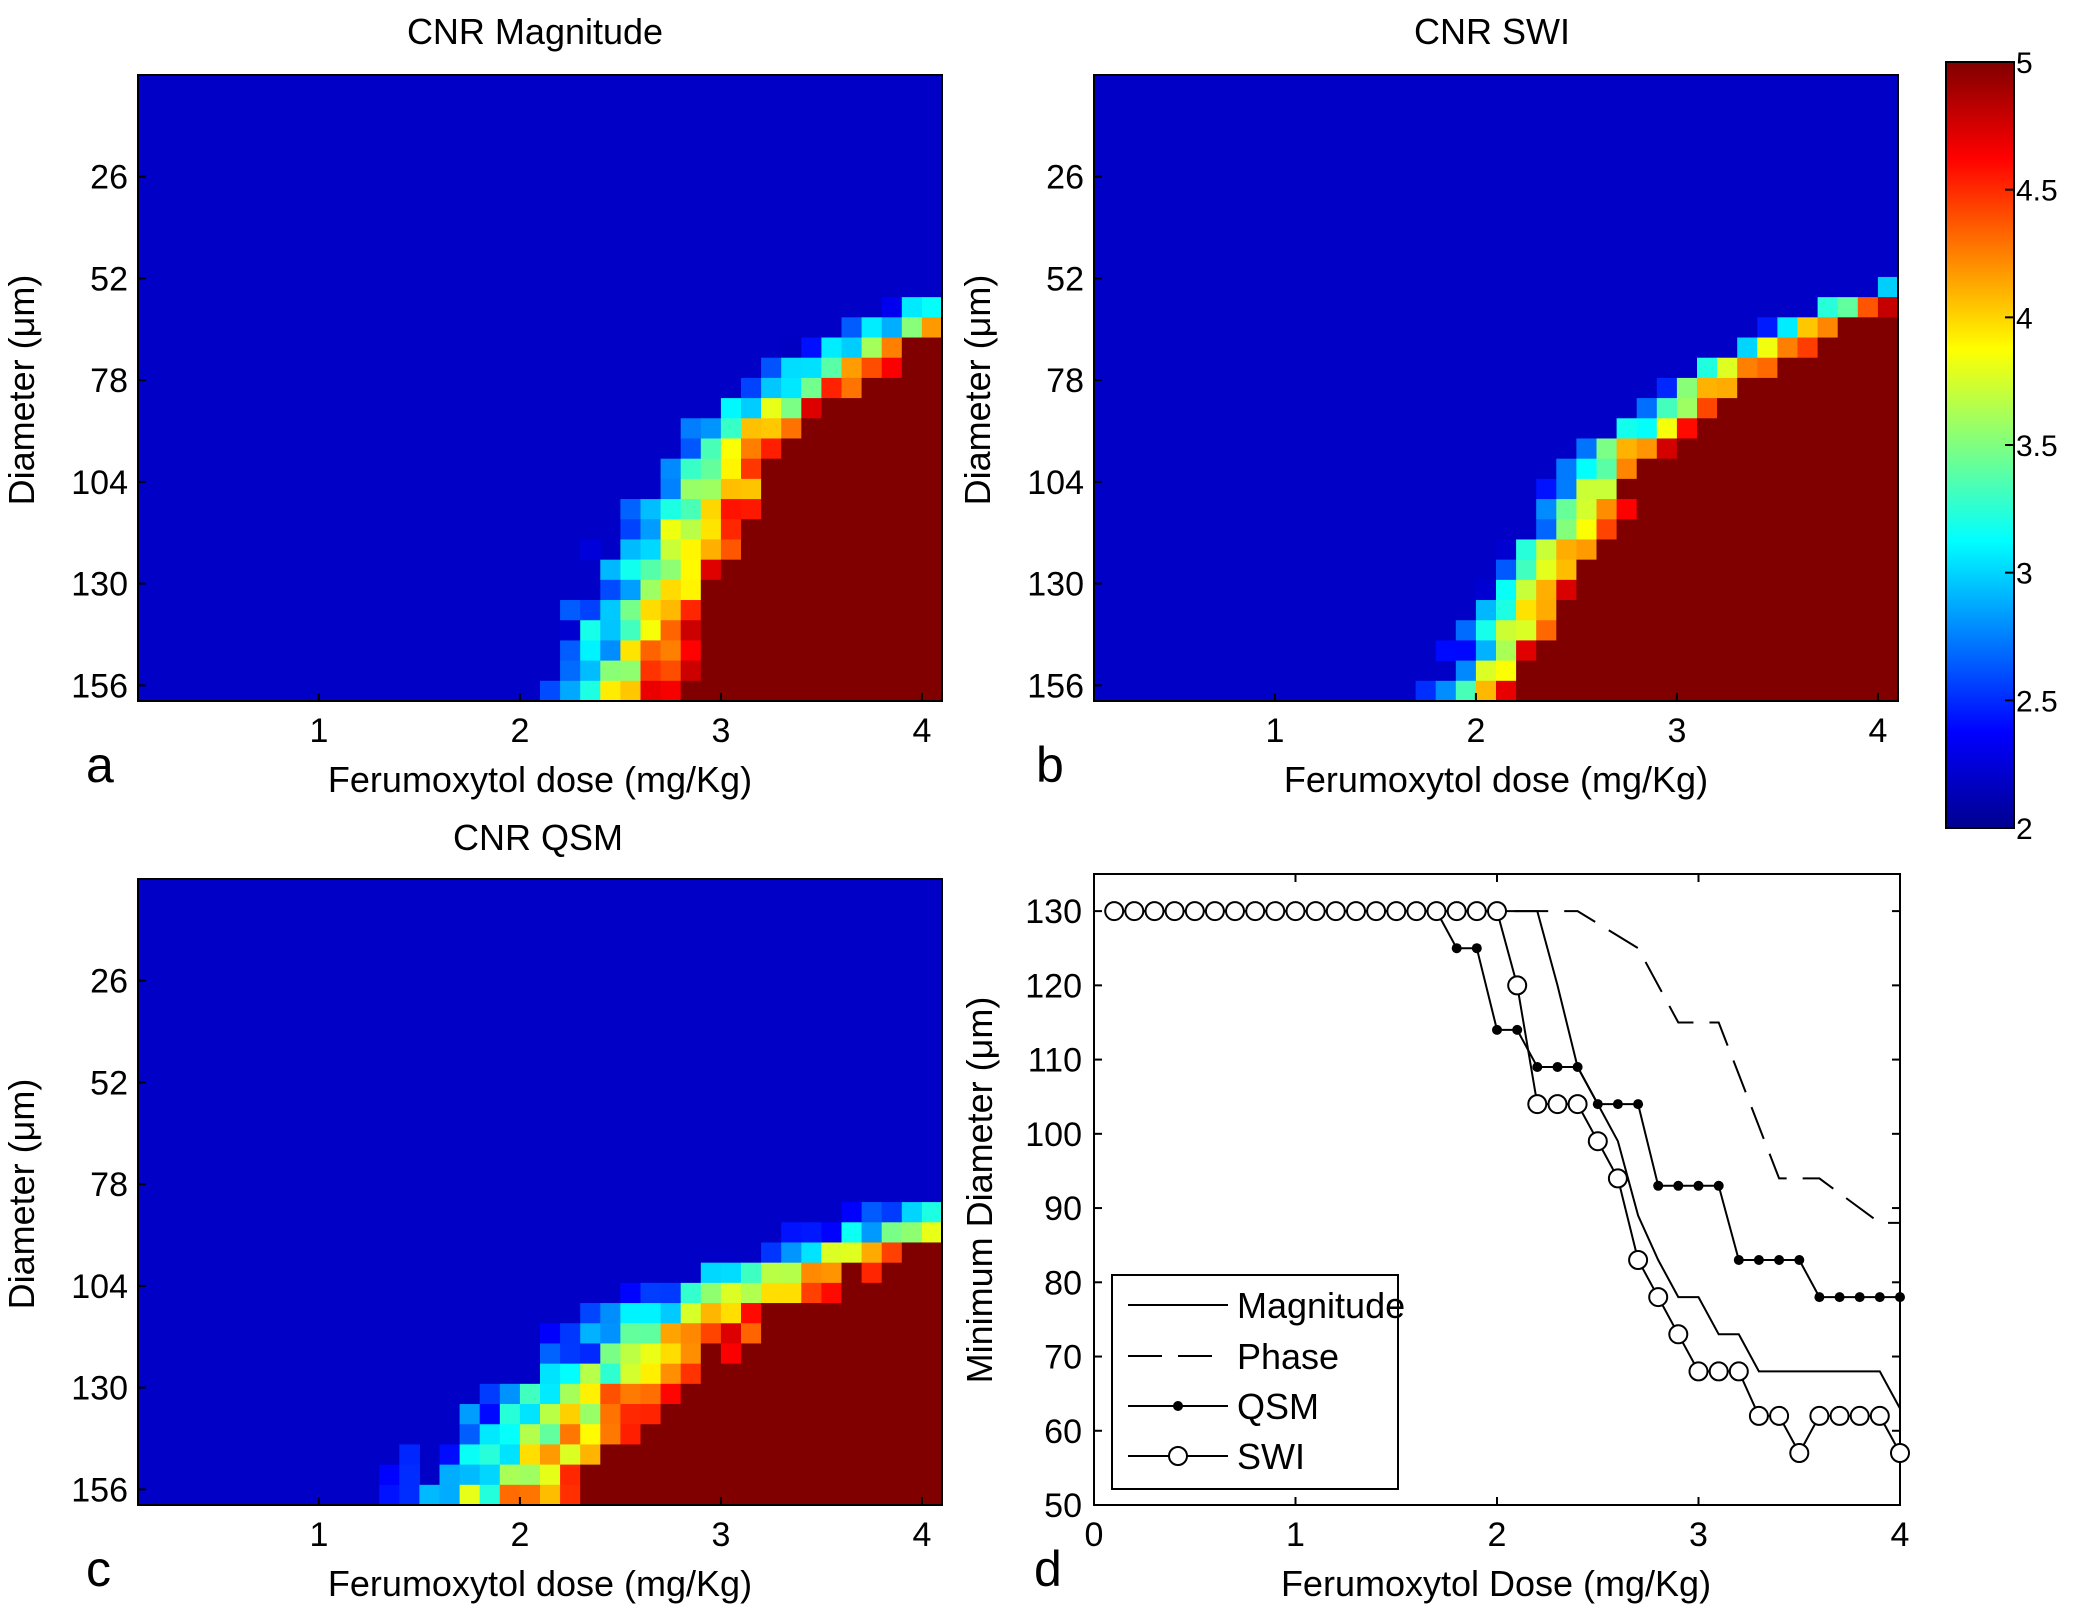  I want to click on y-tick-label: 78, so click(109, 1185).